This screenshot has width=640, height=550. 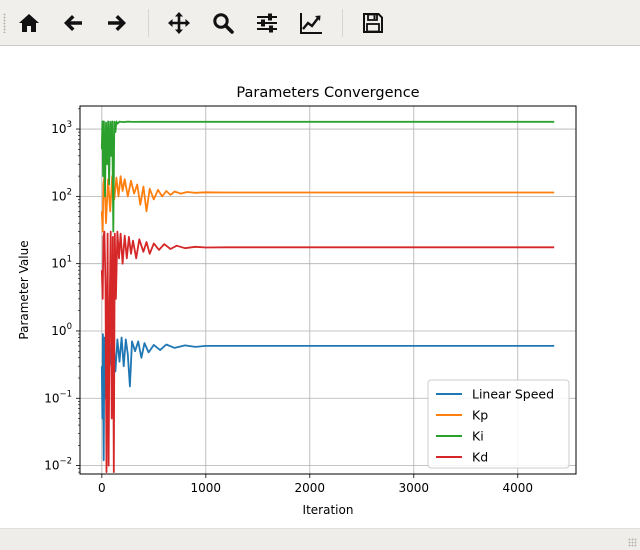 I want to click on home-icon, so click(x=29, y=23).